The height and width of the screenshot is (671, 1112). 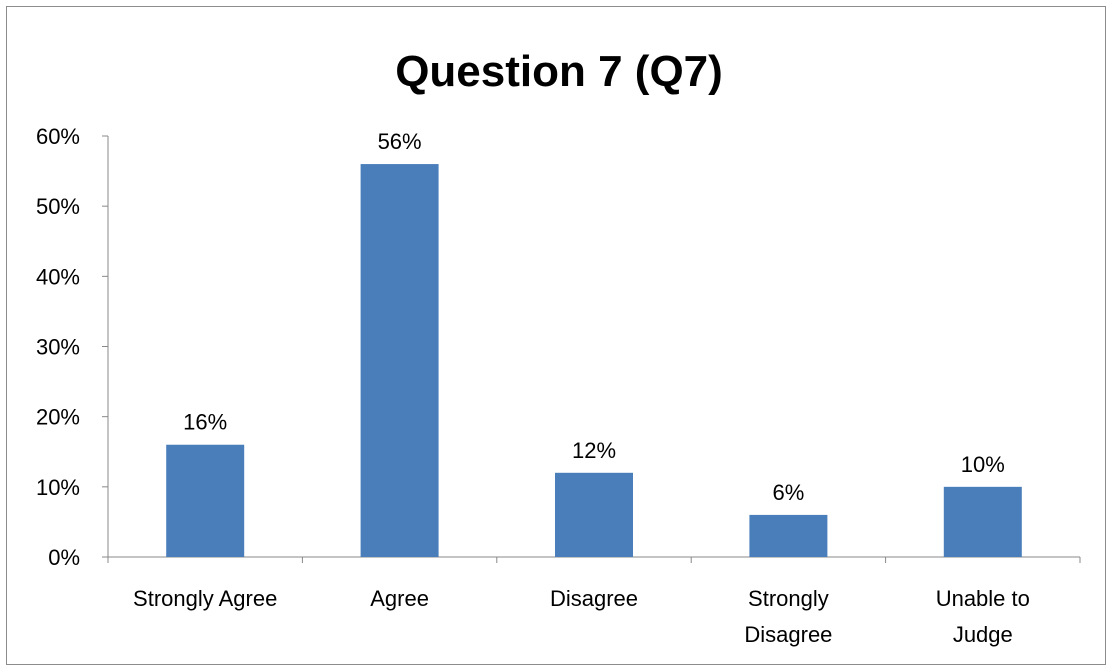 I want to click on y-tick-label: 10%, so click(x=58, y=487).